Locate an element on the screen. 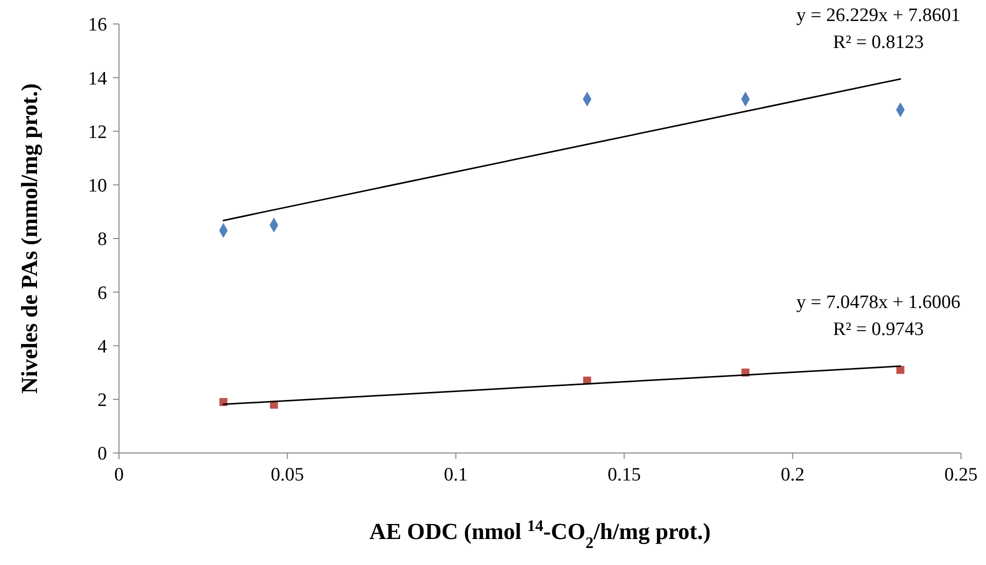 The width and height of the screenshot is (986, 565). y-tick-label: 6 is located at coordinates (102, 293).